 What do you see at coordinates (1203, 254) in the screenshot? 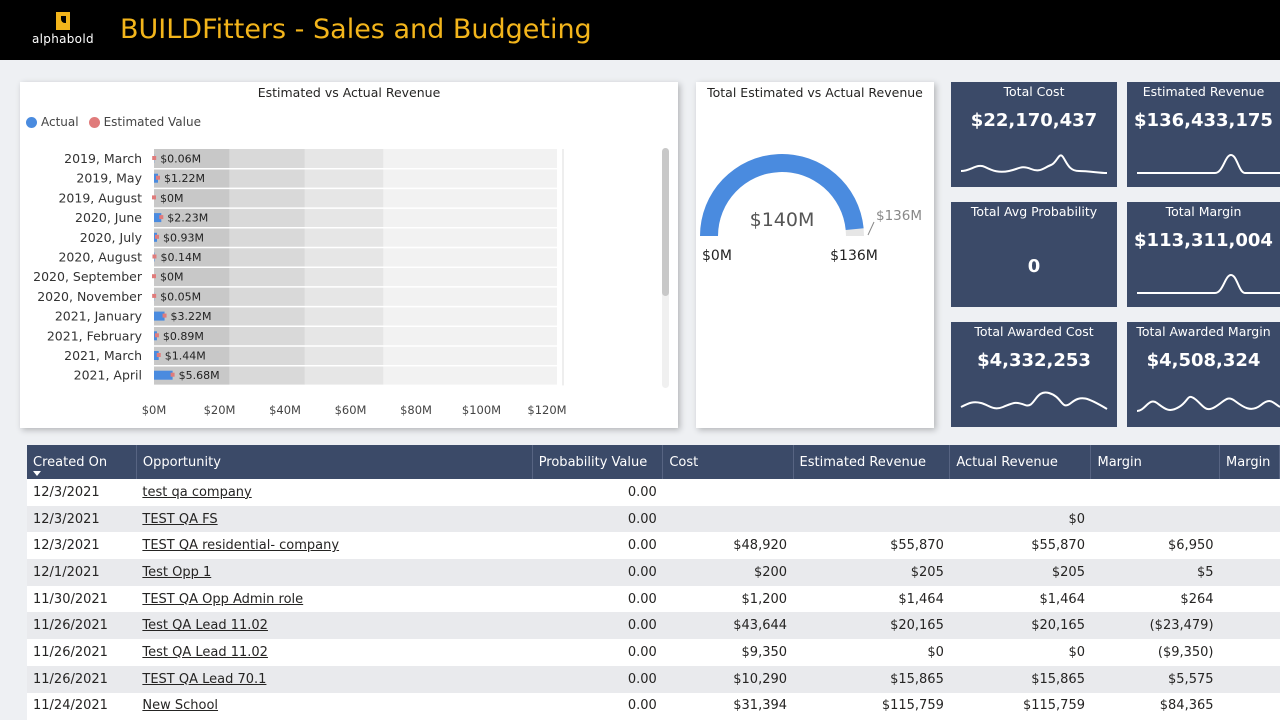
I see `kpi-total-margin: Total Margin $113,311,004` at bounding box center [1203, 254].